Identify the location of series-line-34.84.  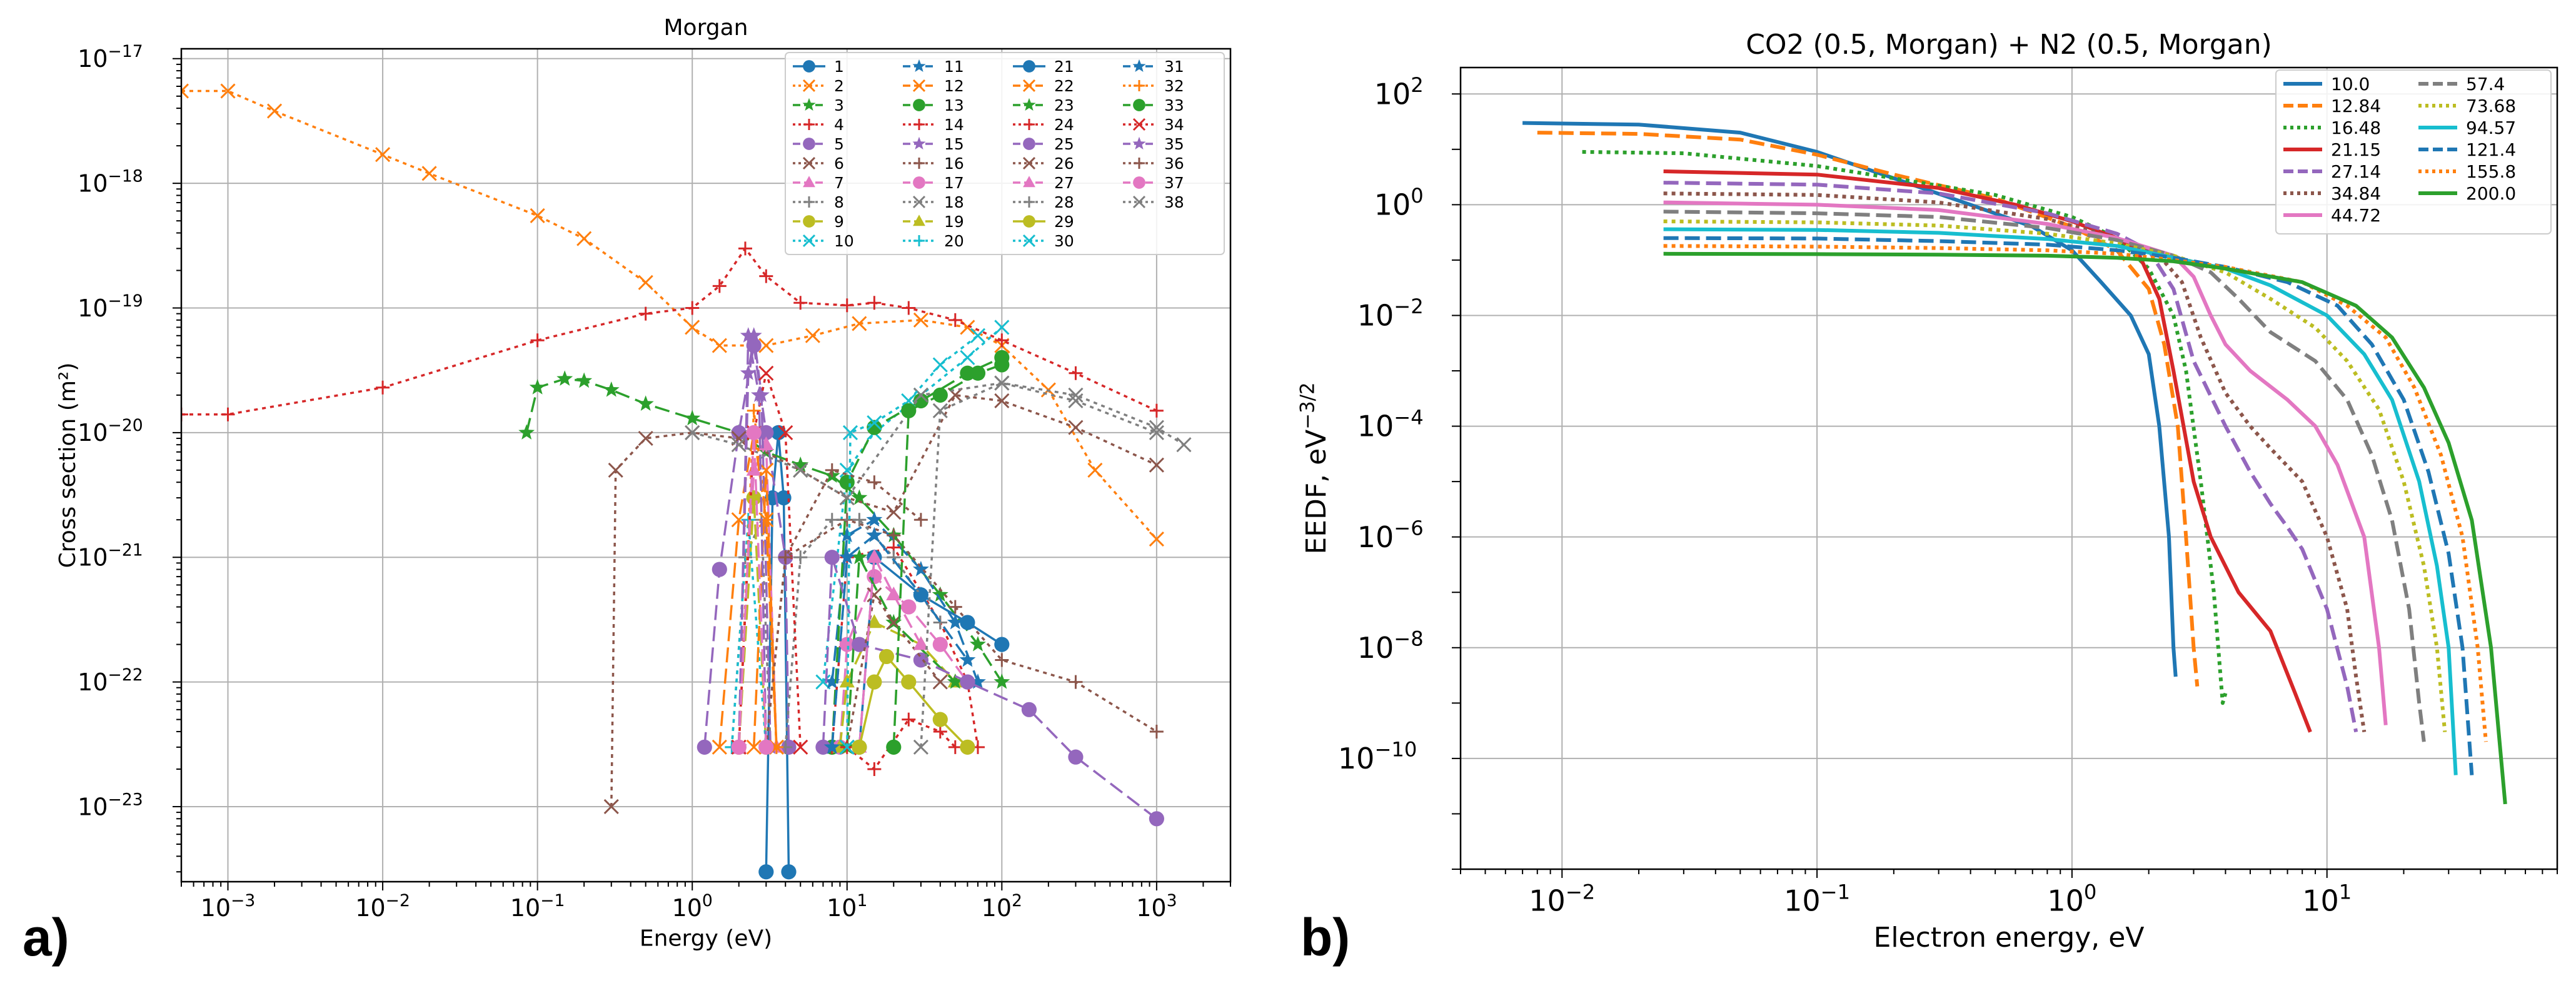
(2015, 462).